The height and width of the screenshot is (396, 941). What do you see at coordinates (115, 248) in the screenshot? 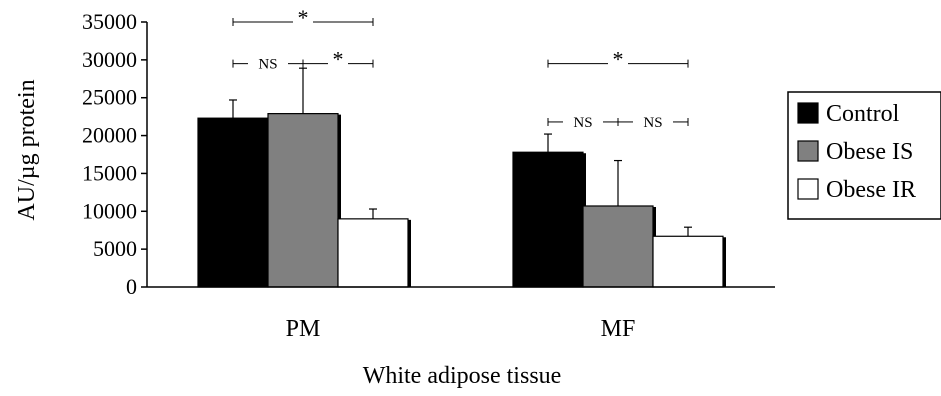
I see `y-tick-label: 5000` at bounding box center [115, 248].